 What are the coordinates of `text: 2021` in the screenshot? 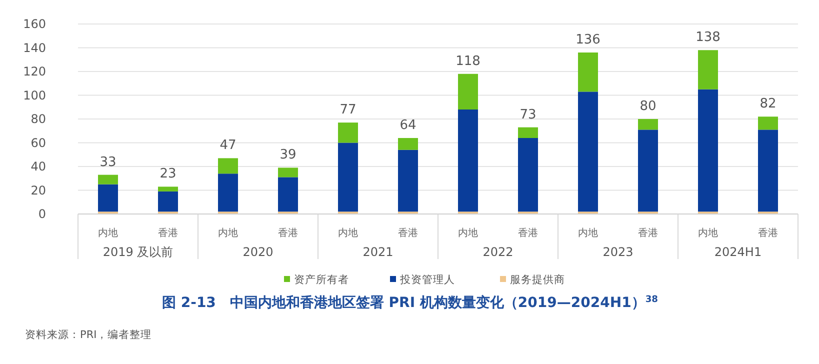 It's located at (378, 252).